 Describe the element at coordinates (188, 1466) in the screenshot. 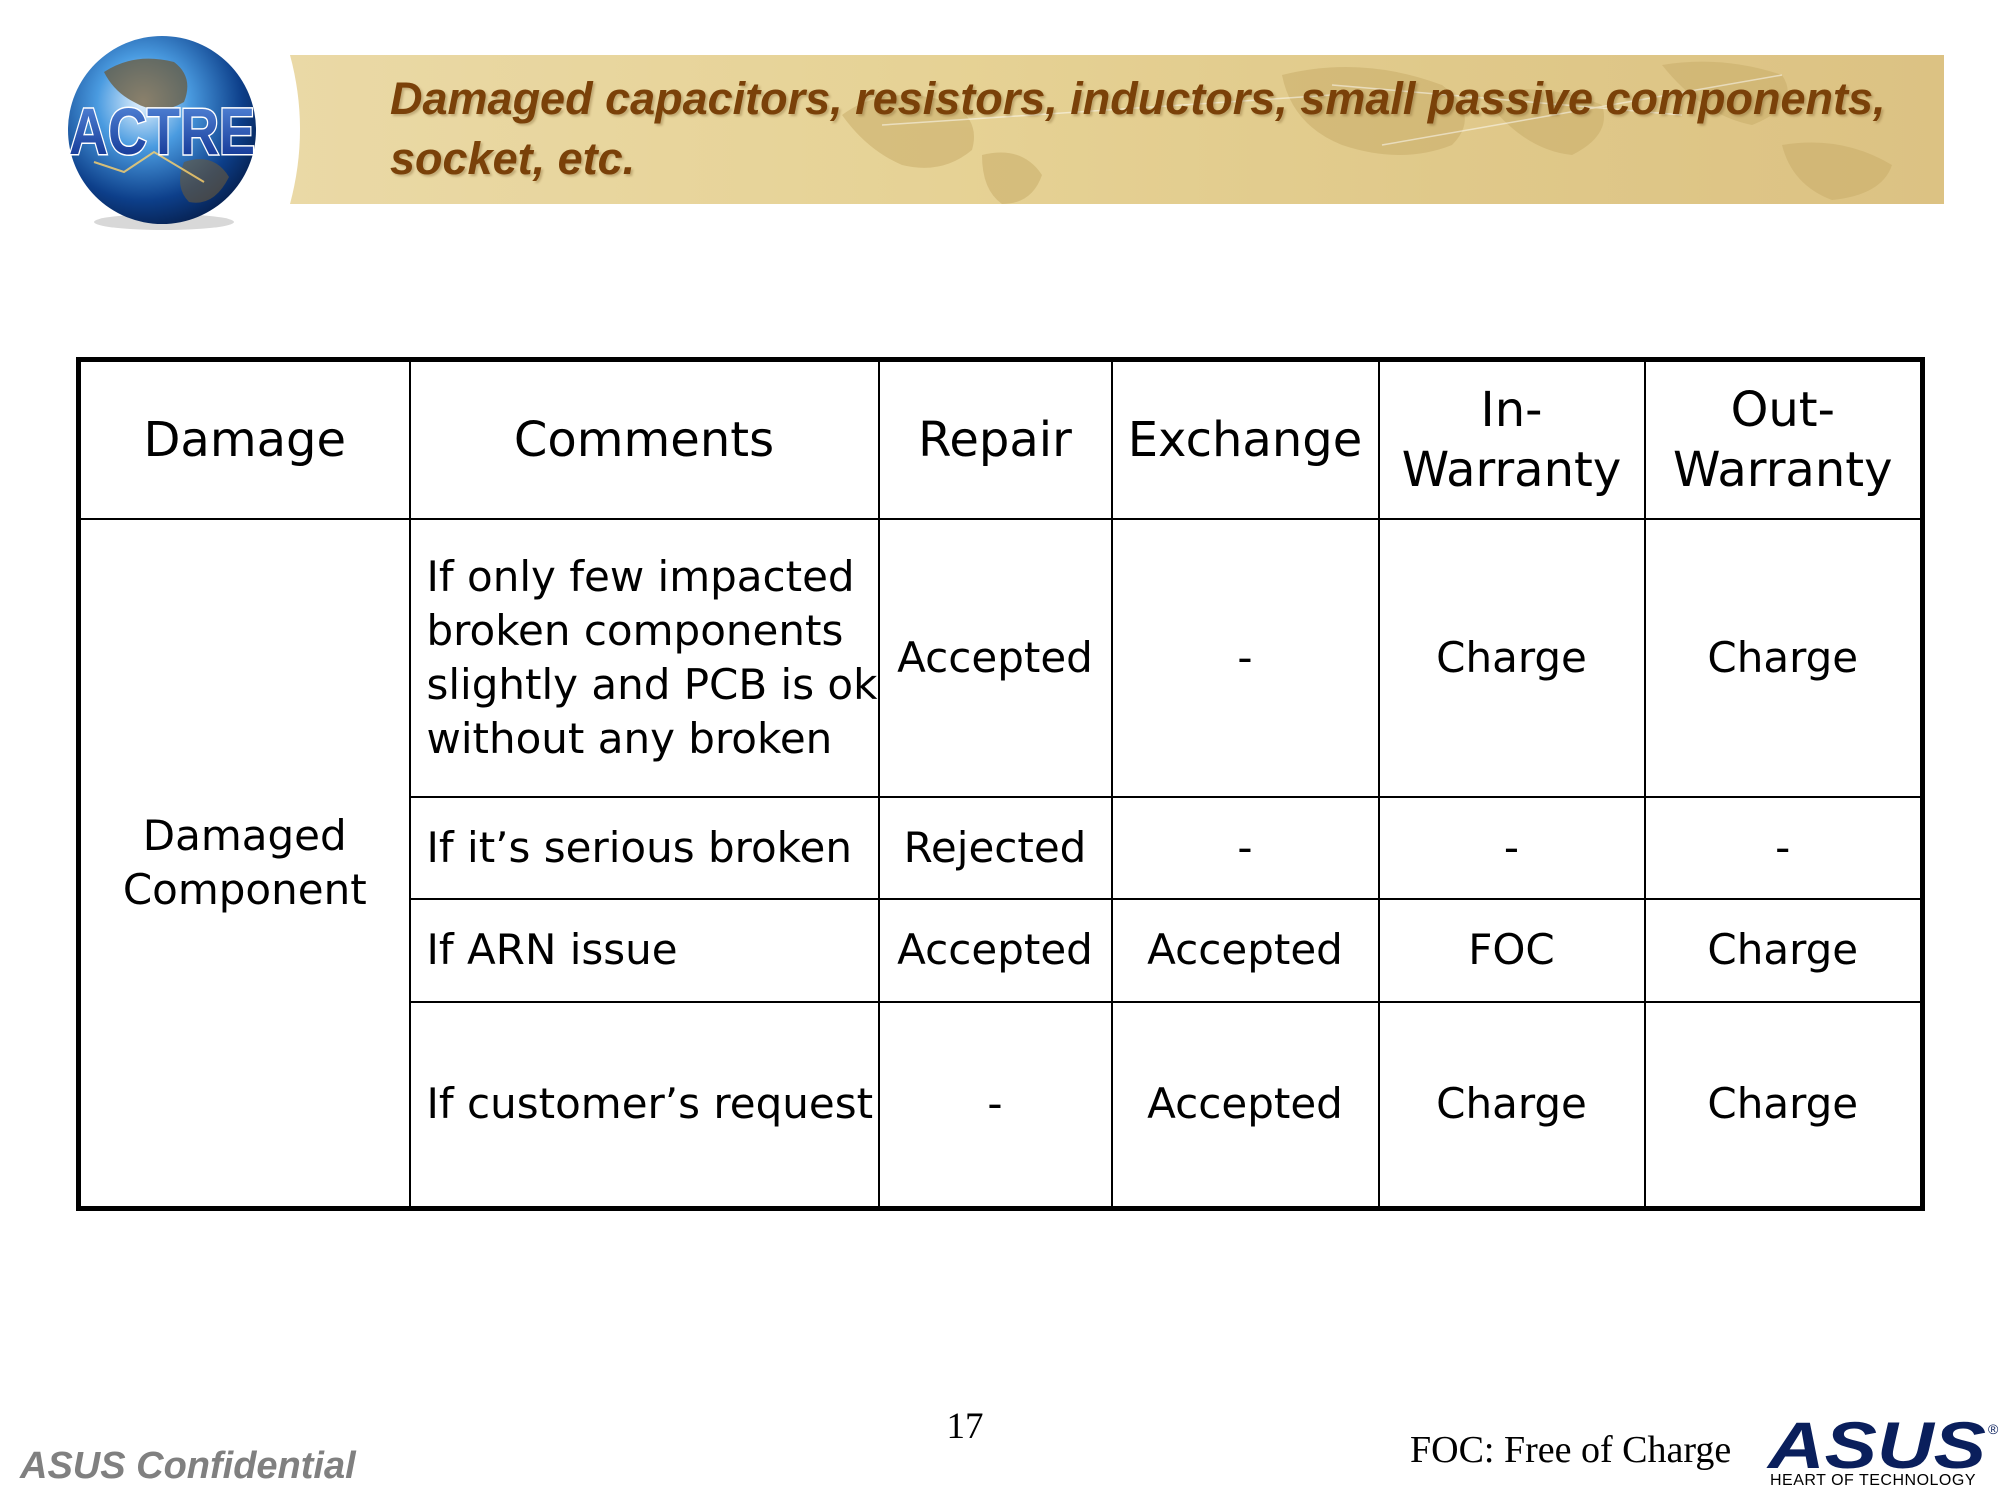

I see `confidential-label: ASUS Confidential` at that location.